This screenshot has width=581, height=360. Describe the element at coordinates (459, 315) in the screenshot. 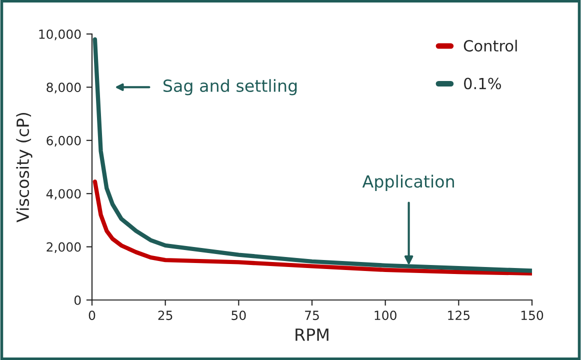

I see `x-tick-label: 125` at that location.